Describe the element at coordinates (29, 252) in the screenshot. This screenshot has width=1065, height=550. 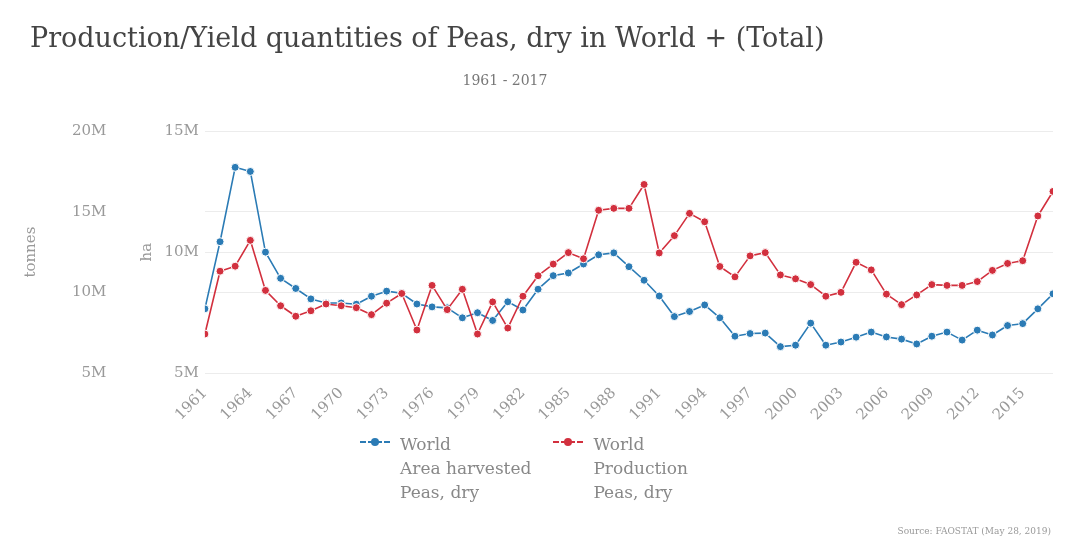
I see `y-axis-title: tonnes` at that location.